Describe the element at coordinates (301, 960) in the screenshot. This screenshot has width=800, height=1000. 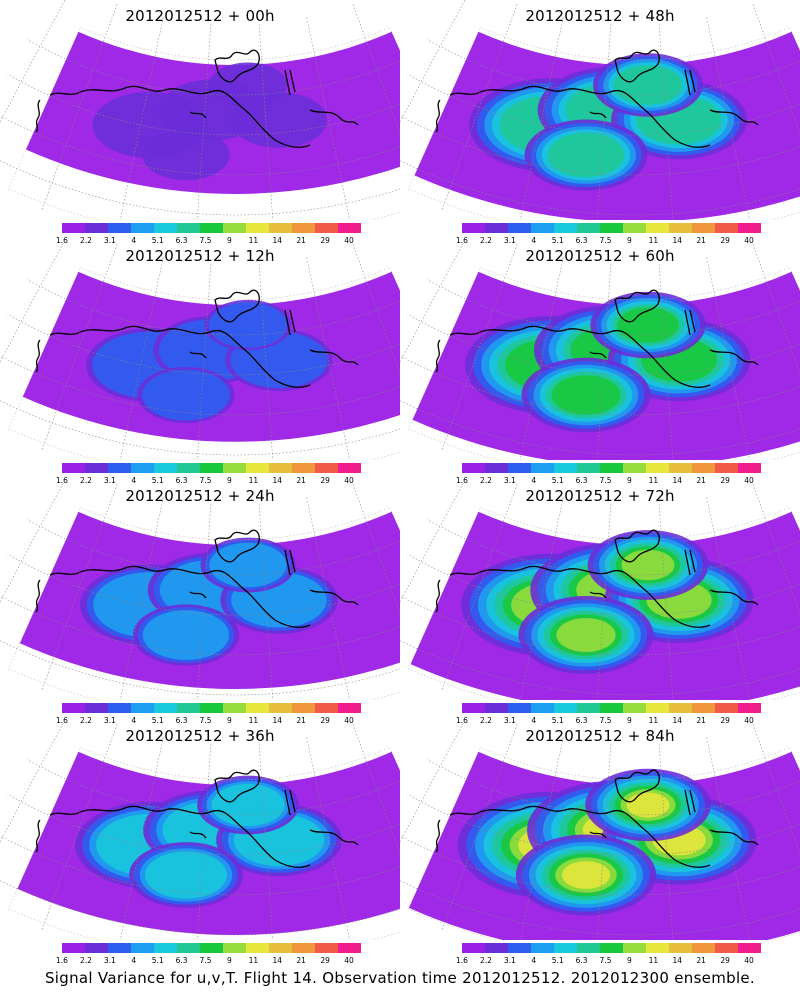
I see `colorbar-label: 21` at that location.